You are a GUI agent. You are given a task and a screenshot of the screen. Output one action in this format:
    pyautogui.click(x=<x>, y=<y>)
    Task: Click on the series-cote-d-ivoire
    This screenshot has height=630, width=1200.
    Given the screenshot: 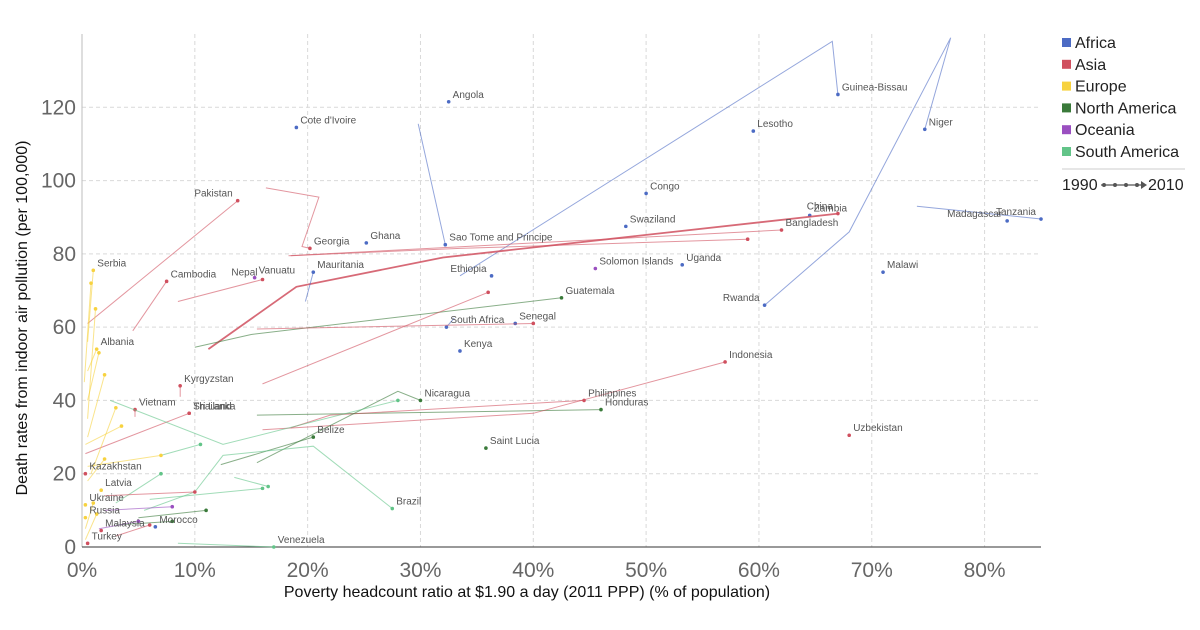 What is the action you would take?
    pyautogui.click(x=296, y=127)
    